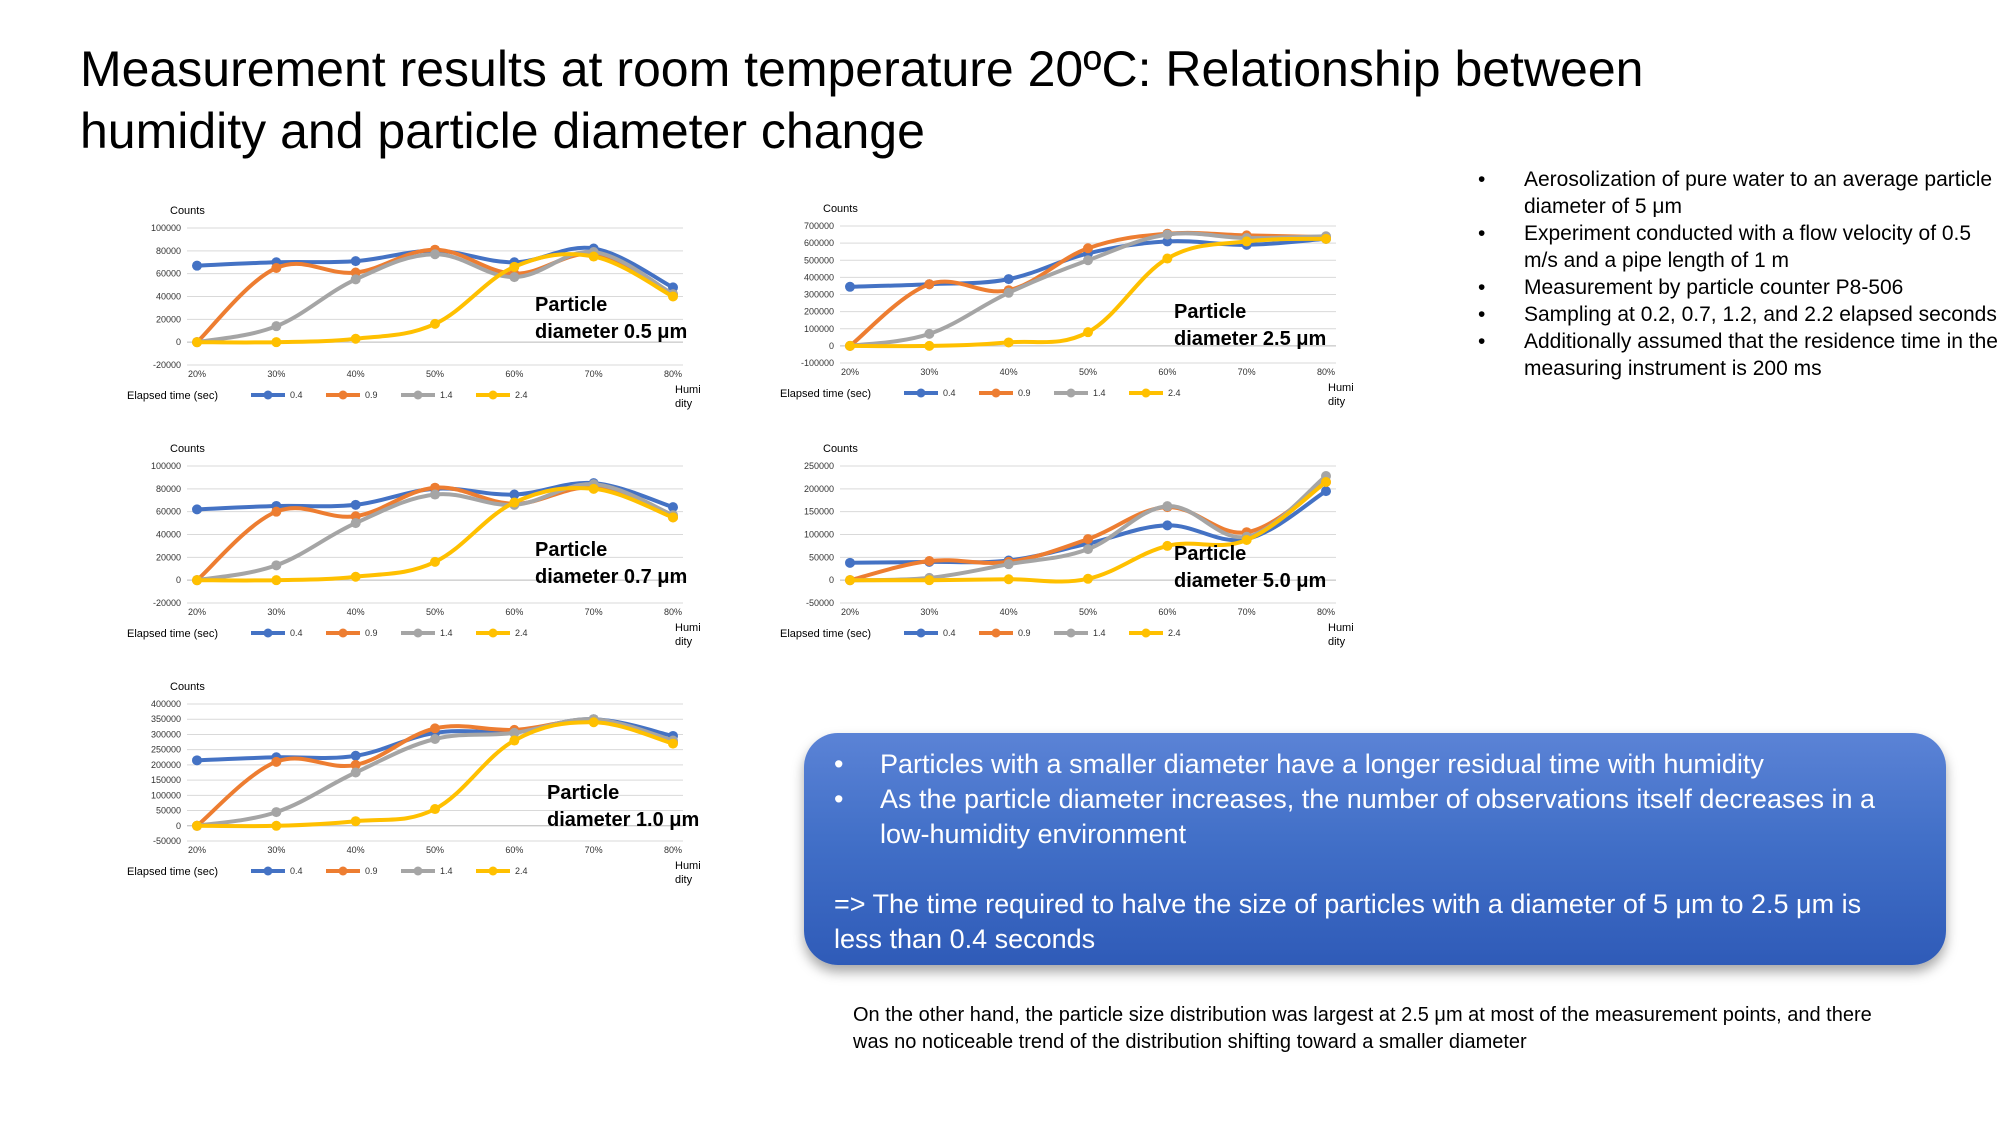 The height and width of the screenshot is (1125, 2000). Describe the element at coordinates (168, 251) in the screenshot. I see `y-tick-label: 80000` at that location.